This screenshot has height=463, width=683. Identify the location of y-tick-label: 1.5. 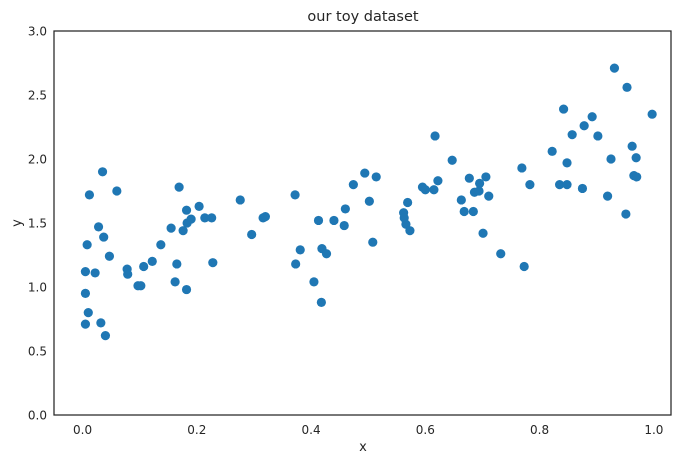
(37, 224).